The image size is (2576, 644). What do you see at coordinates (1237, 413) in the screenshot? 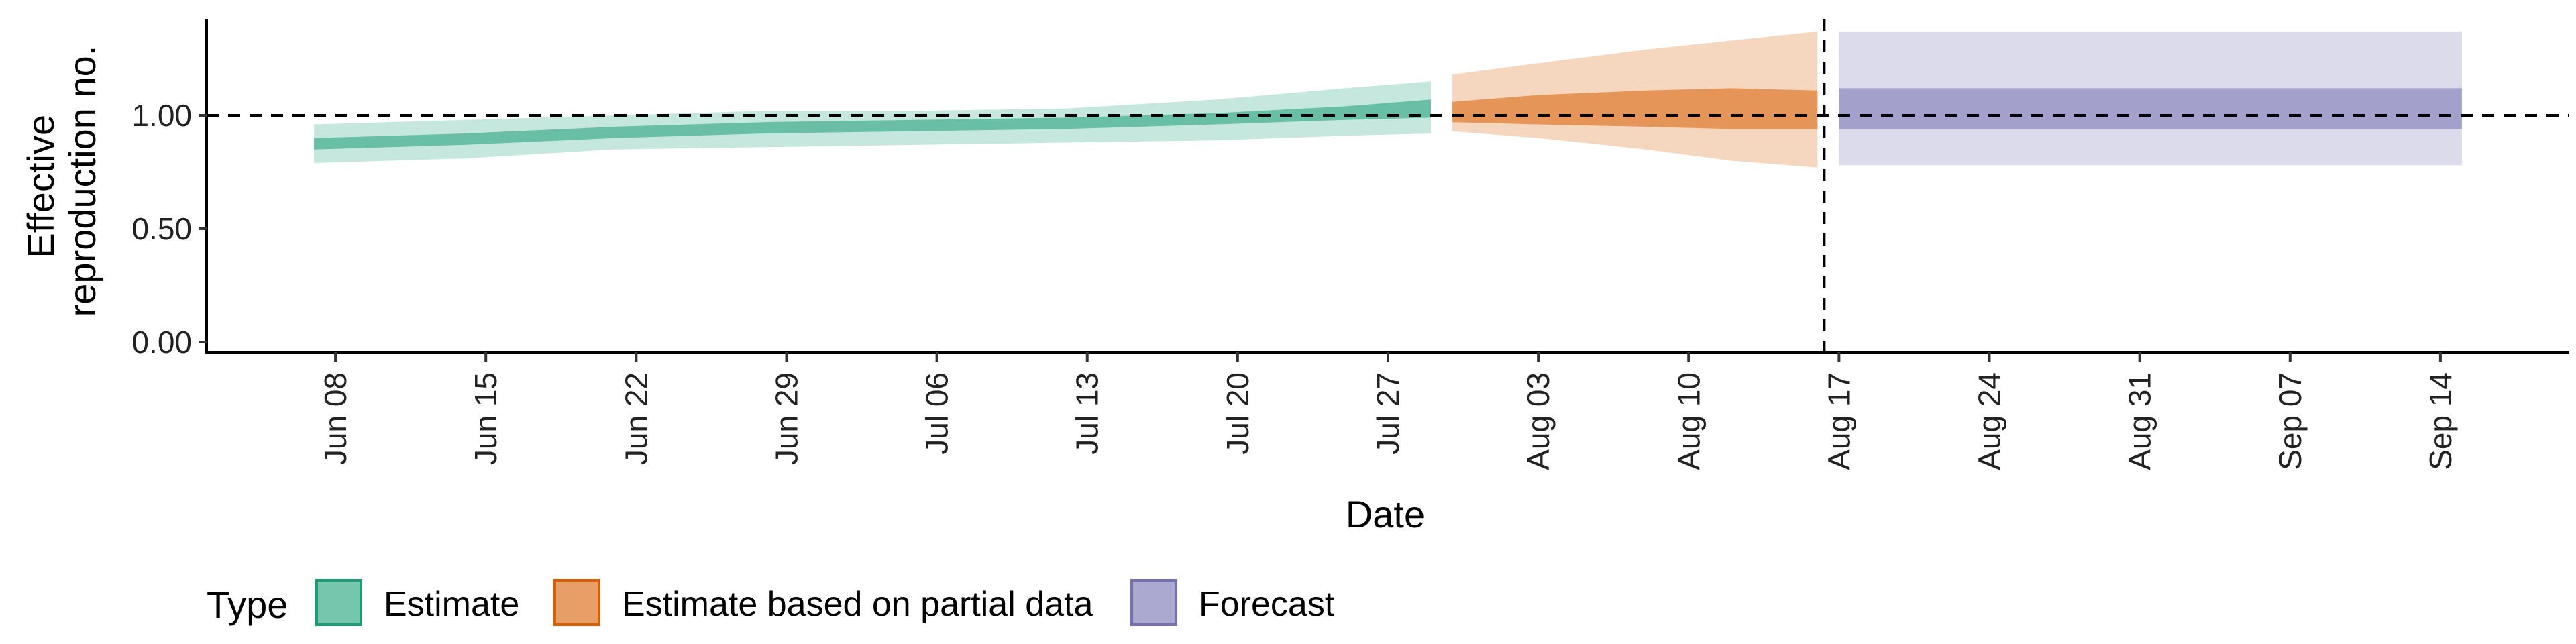
I see `x-tick-label: Jul 20` at bounding box center [1237, 413].